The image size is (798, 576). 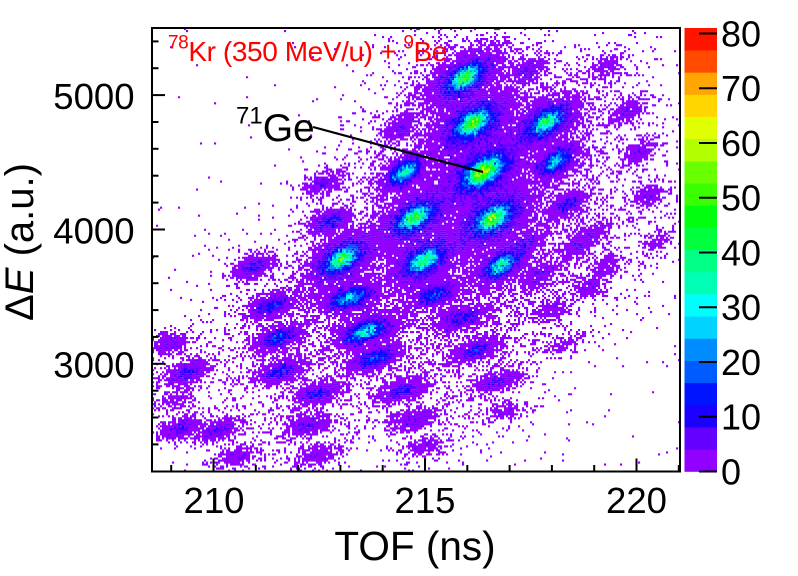 I want to click on svg-text: 71Ge, so click(x=275, y=126).